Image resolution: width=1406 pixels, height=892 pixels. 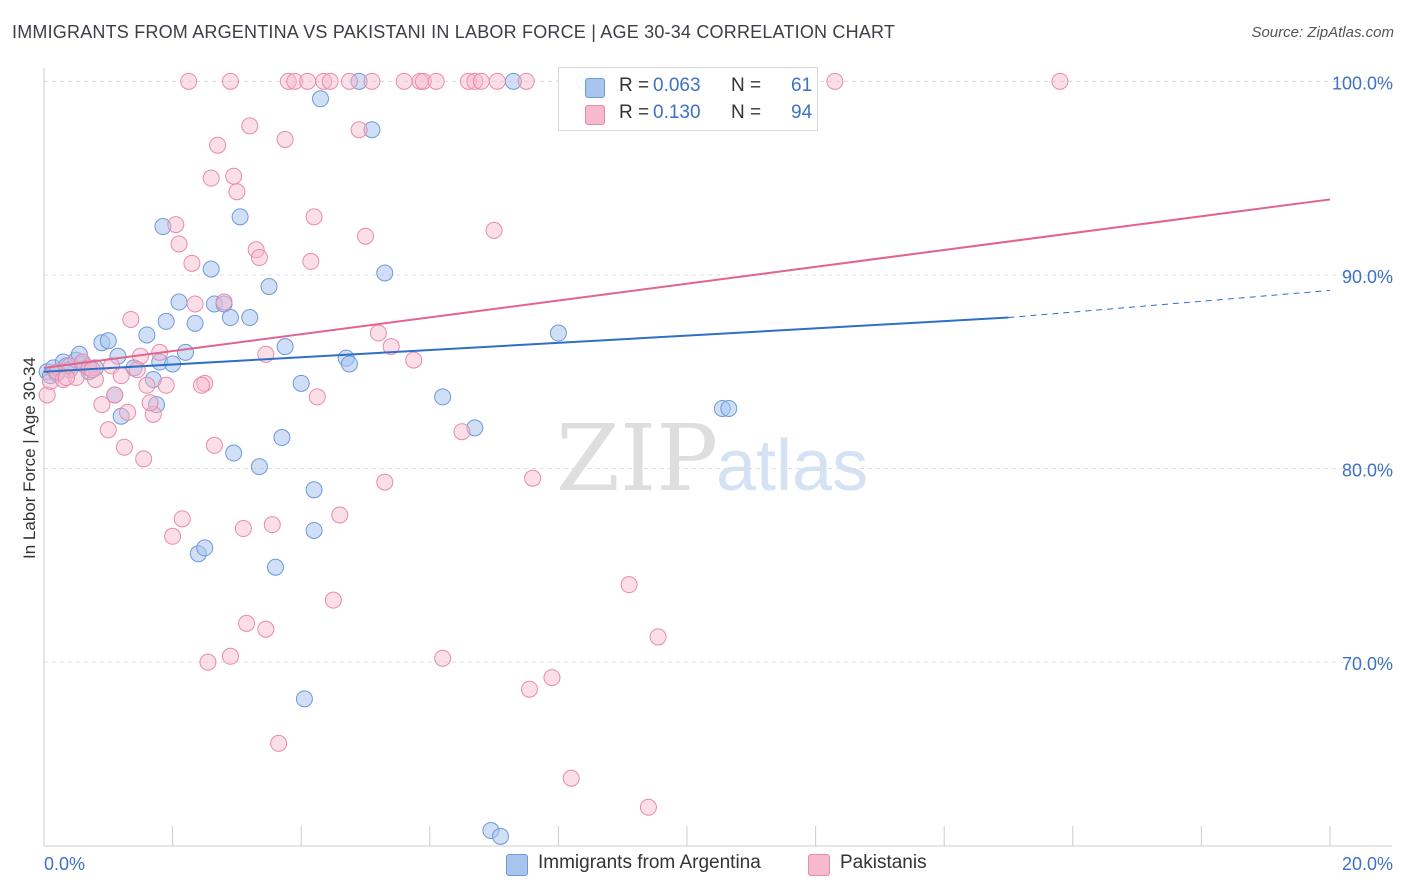 What do you see at coordinates (1367, 864) in the screenshot?
I see `x-tick-label: 20.0%` at bounding box center [1367, 864].